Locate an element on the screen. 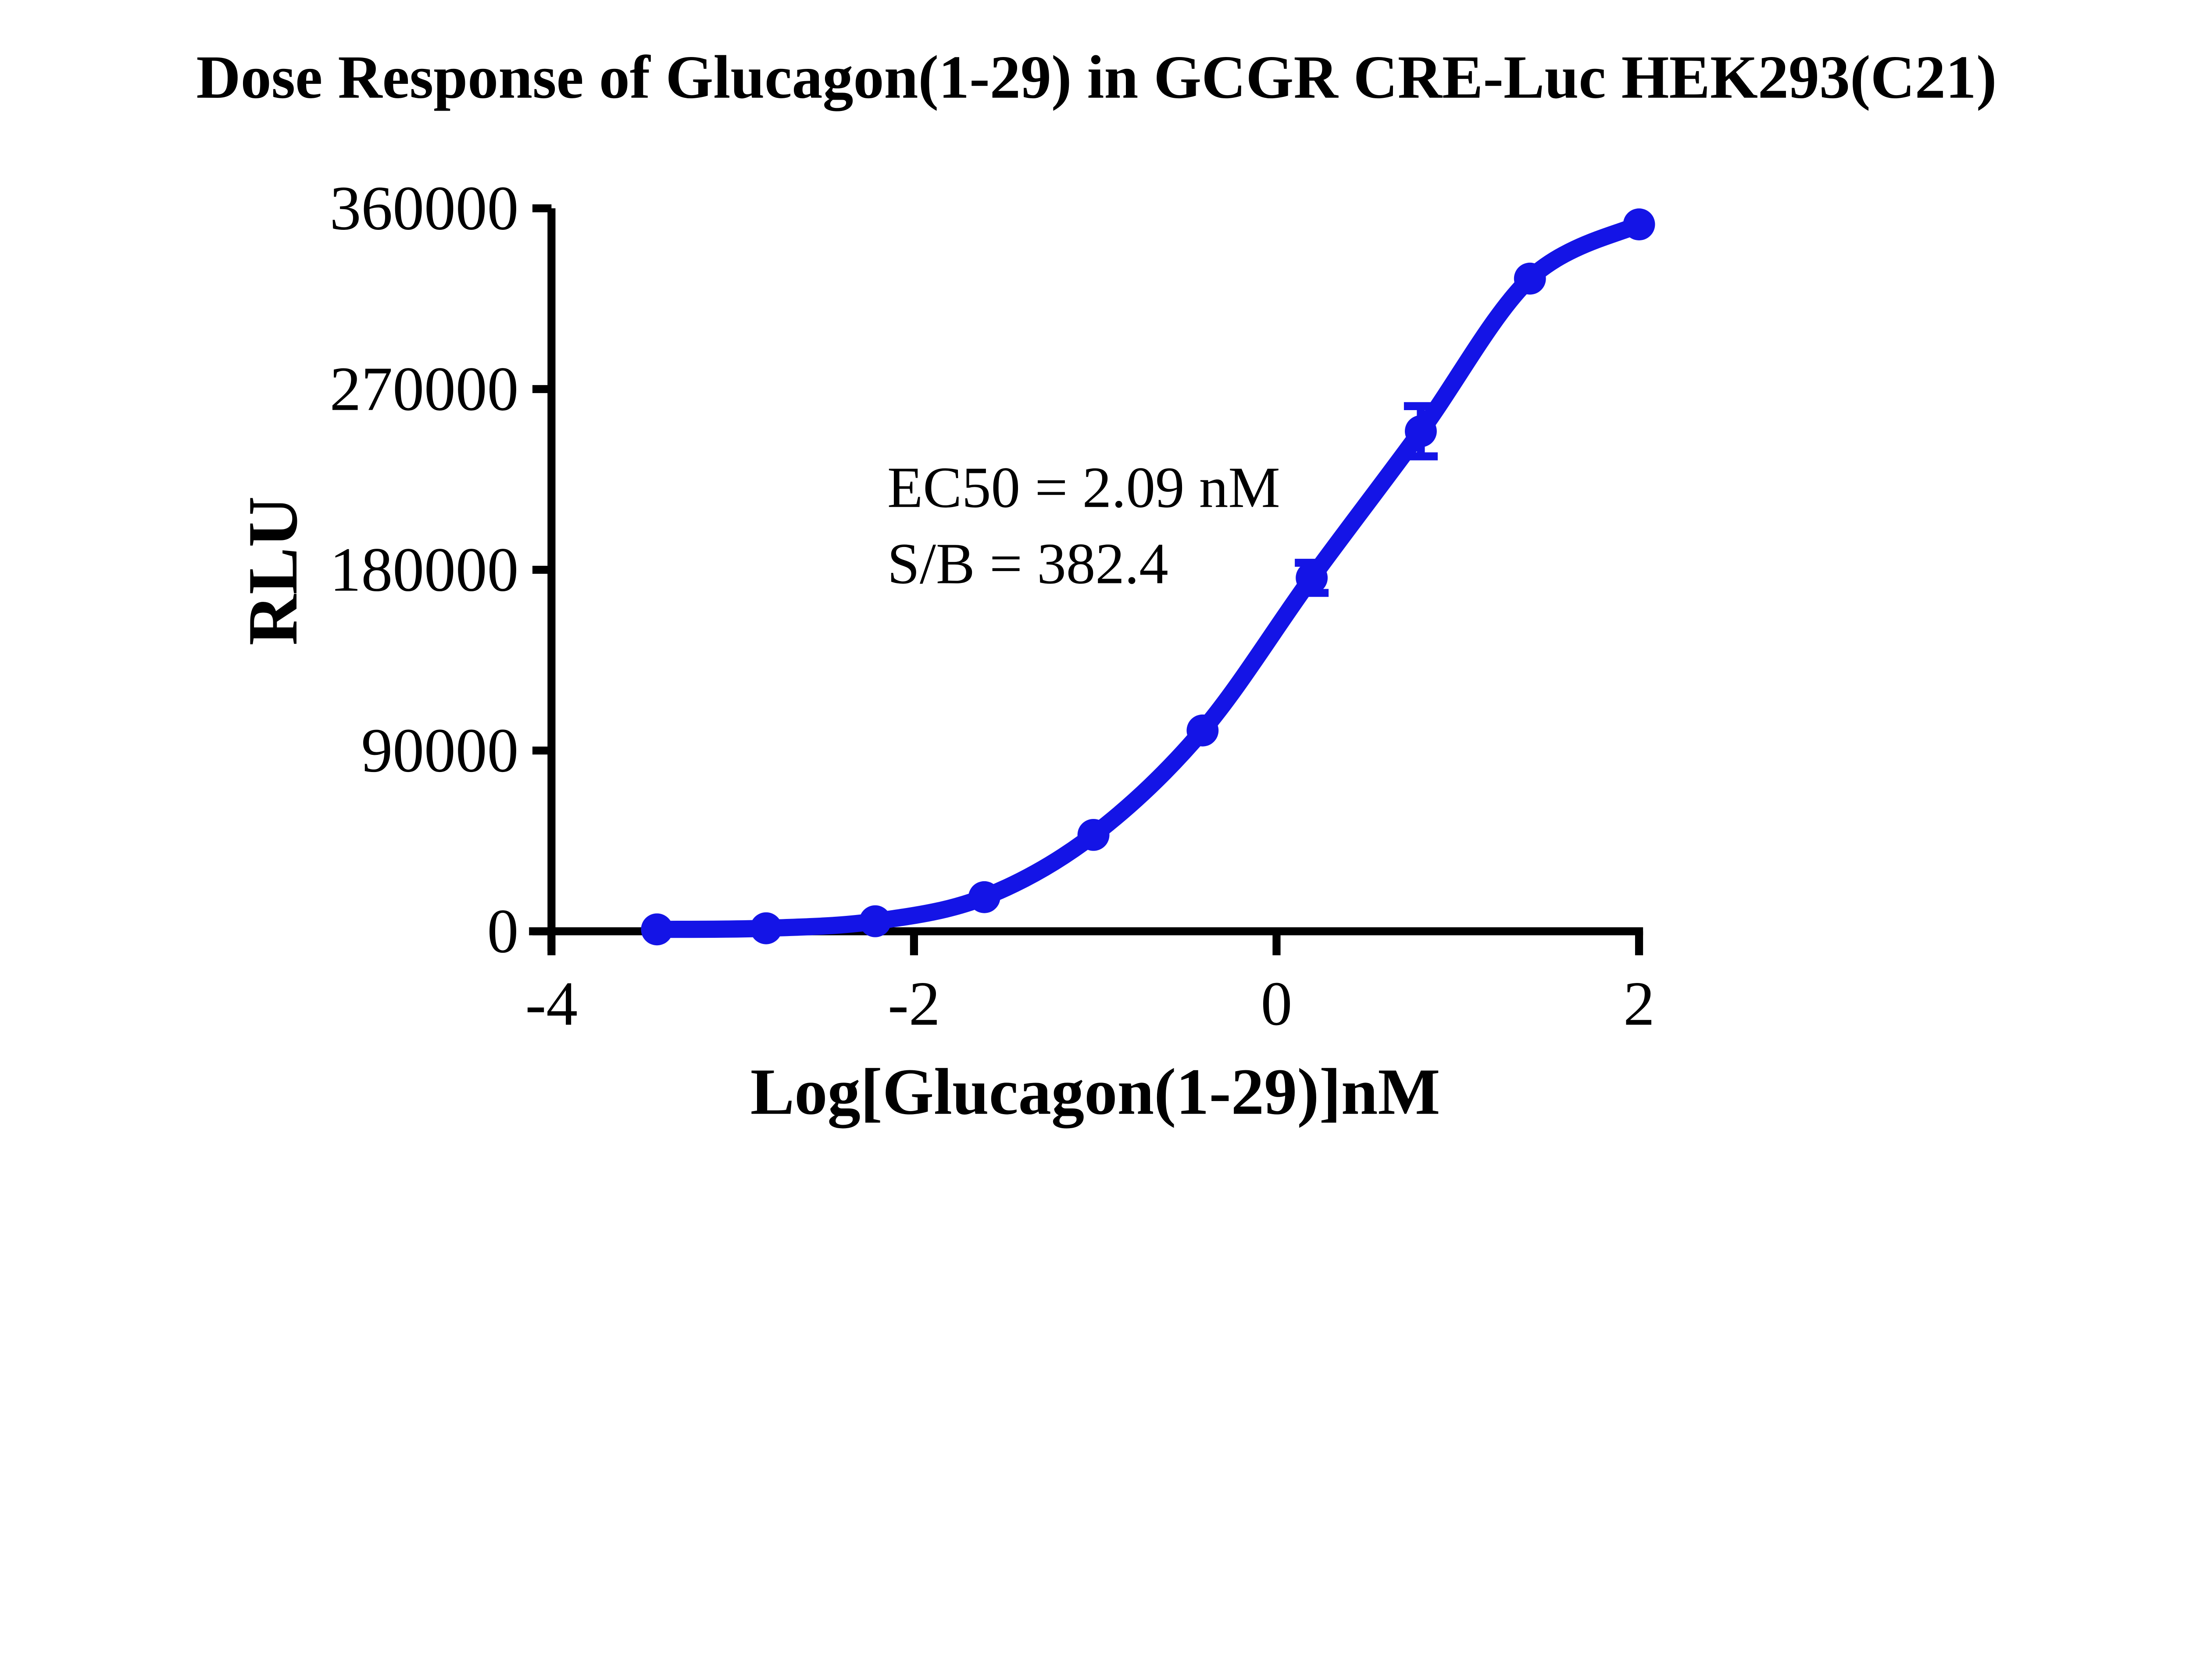 The height and width of the screenshot is (1680, 2193). annotation-signal-to-background: S/B = 382.4 is located at coordinates (1027, 563).